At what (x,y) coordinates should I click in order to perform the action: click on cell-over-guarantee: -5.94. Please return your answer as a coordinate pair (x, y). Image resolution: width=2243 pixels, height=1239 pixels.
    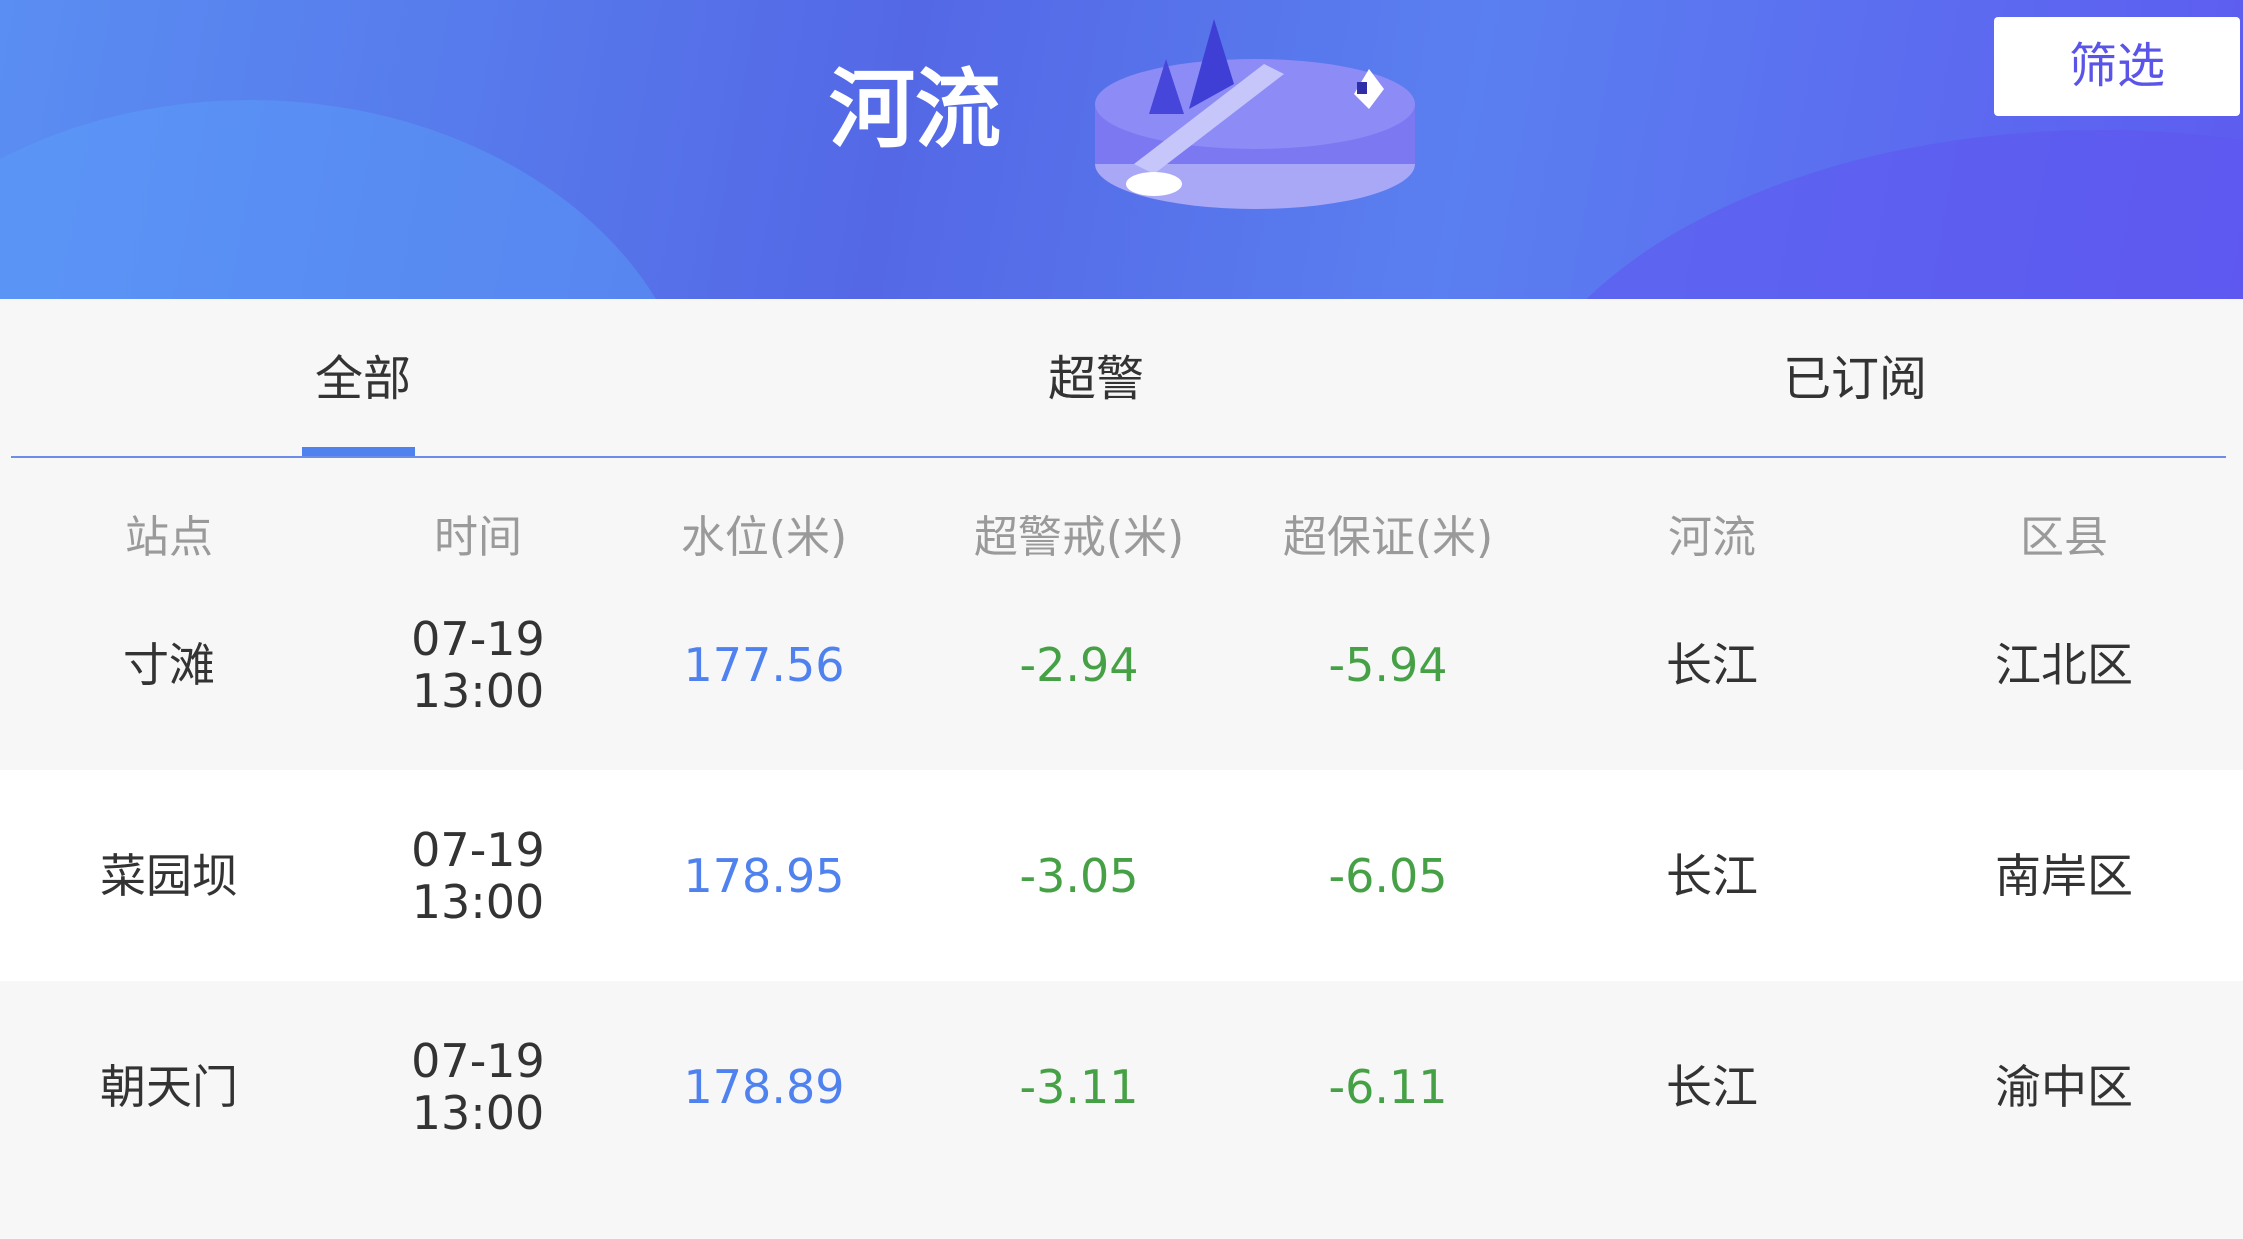
    Looking at the image, I should click on (1388, 665).